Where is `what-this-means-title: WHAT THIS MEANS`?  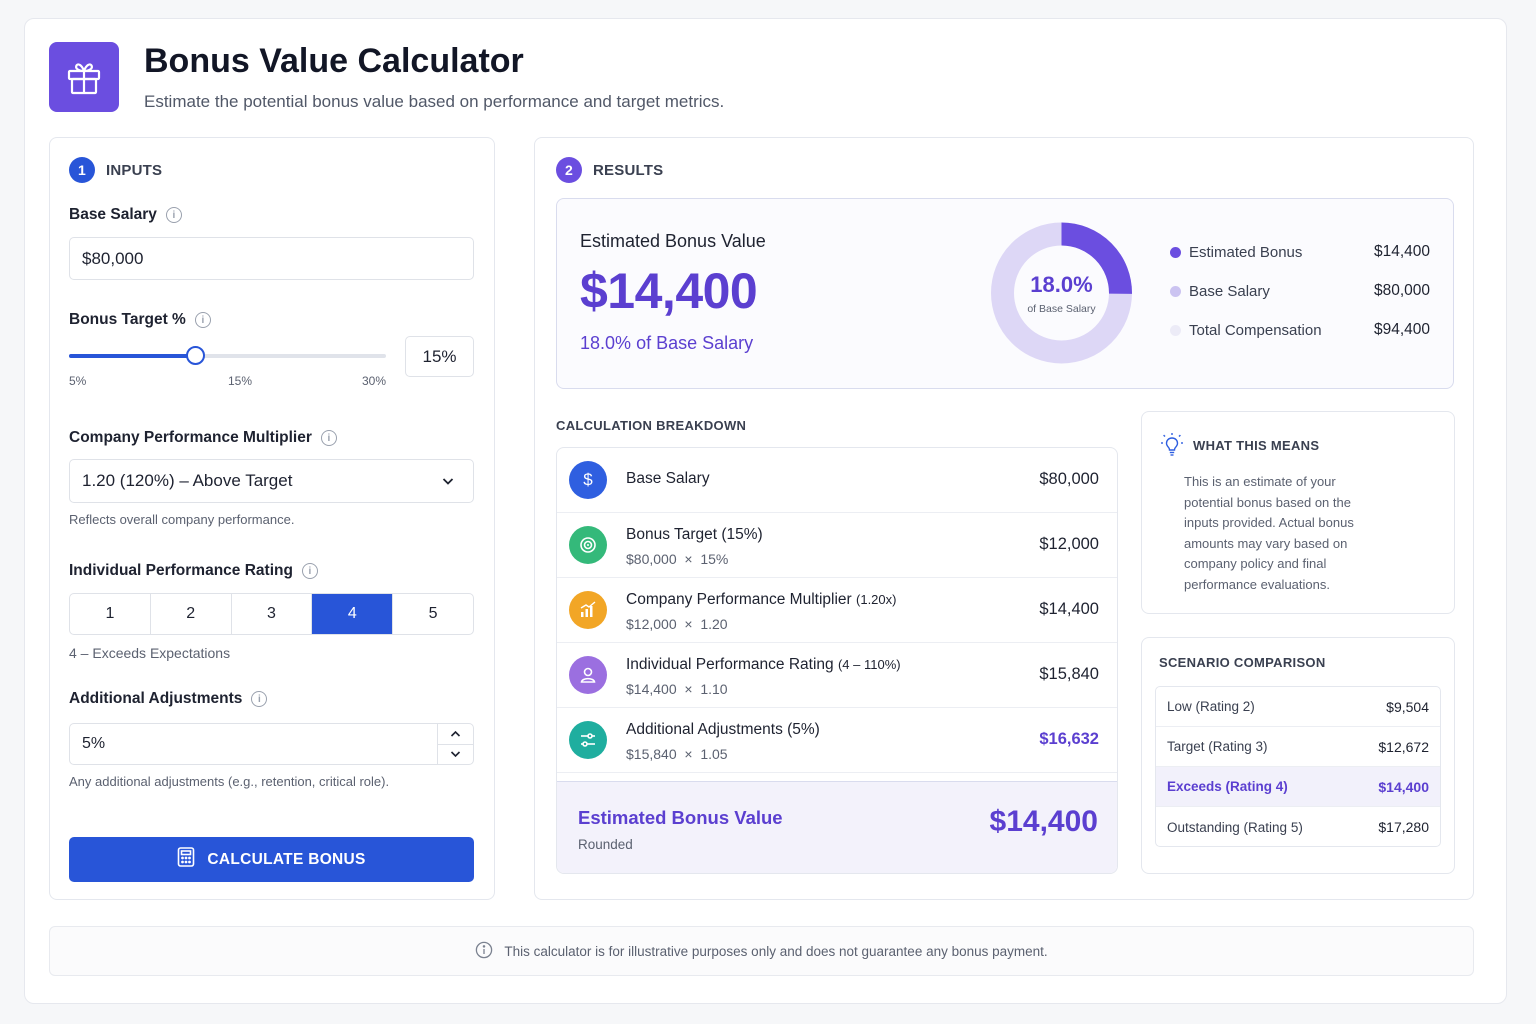 what-this-means-title: WHAT THIS MEANS is located at coordinates (1256, 445).